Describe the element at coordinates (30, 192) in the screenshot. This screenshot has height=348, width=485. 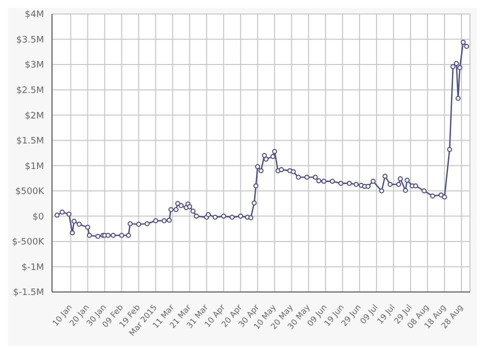
I see `y-tick-label: $500K` at that location.